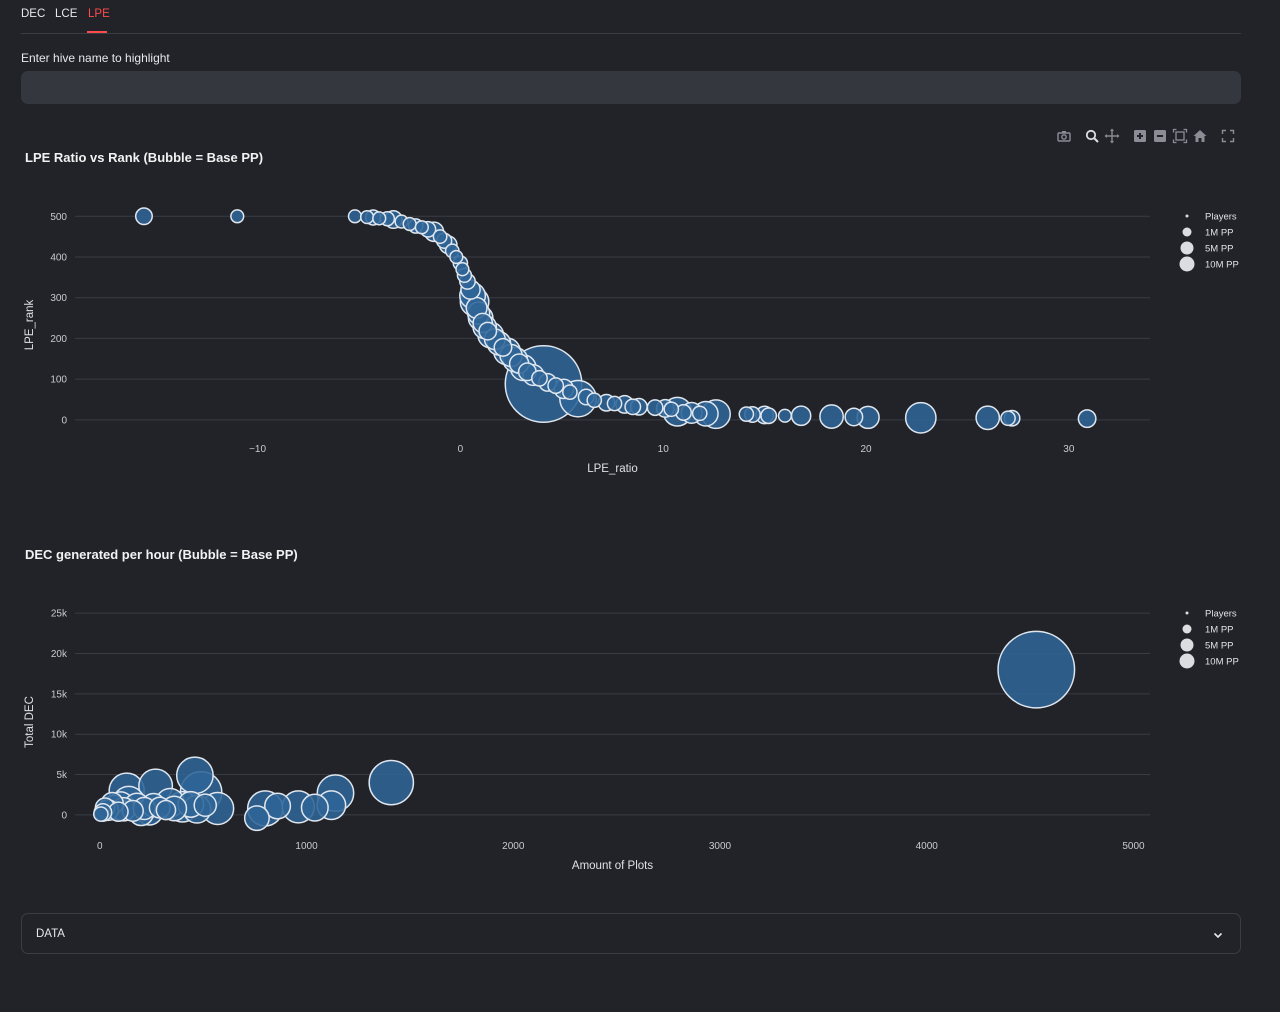 This screenshot has height=1012, width=1280. I want to click on x-tick-label: 20, so click(866, 449).